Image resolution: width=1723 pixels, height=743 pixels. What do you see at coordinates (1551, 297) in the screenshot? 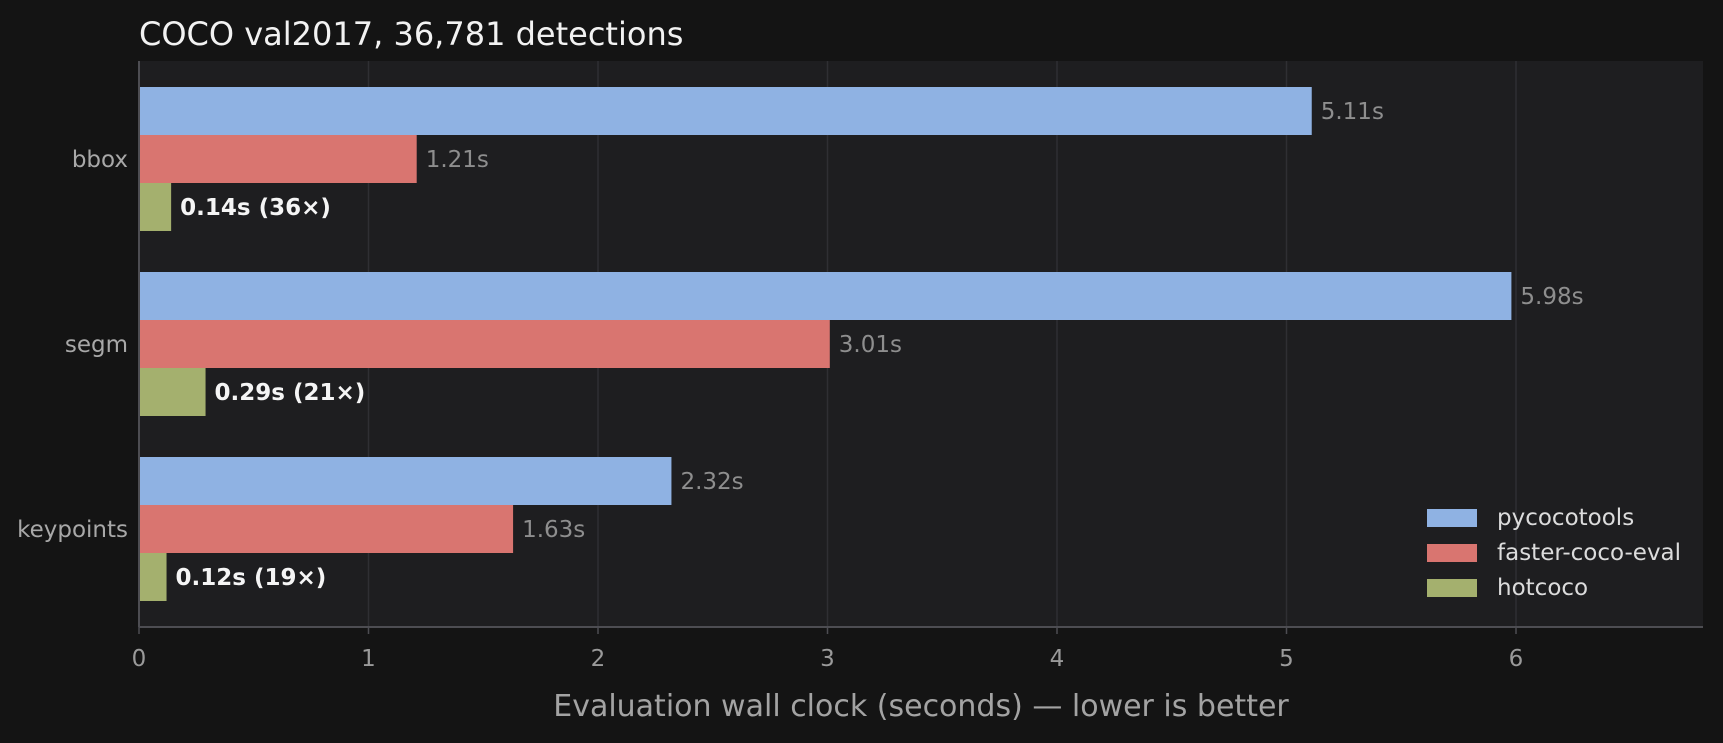
I see `bar-value-label: 5.98s` at bounding box center [1551, 297].